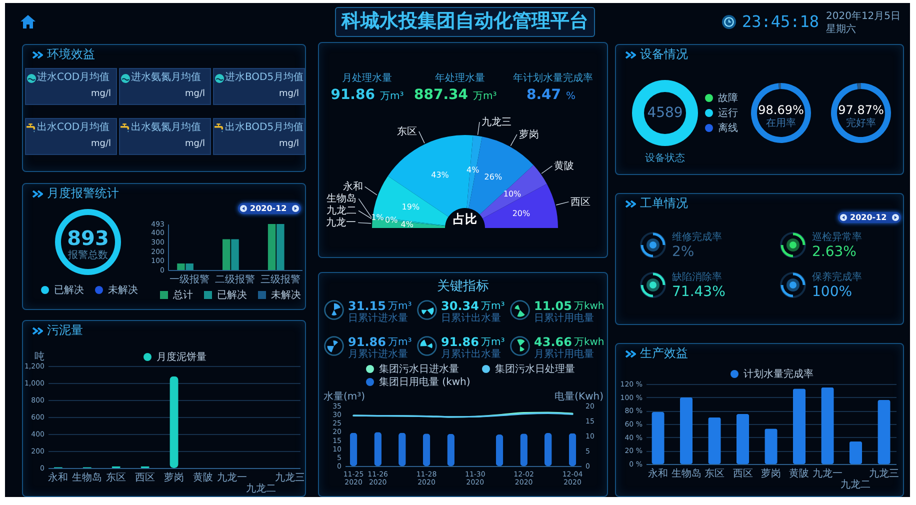 The width and height of the screenshot is (916, 505). What do you see at coordinates (699, 292) in the screenshot?
I see `text: 71.43%` at bounding box center [699, 292].